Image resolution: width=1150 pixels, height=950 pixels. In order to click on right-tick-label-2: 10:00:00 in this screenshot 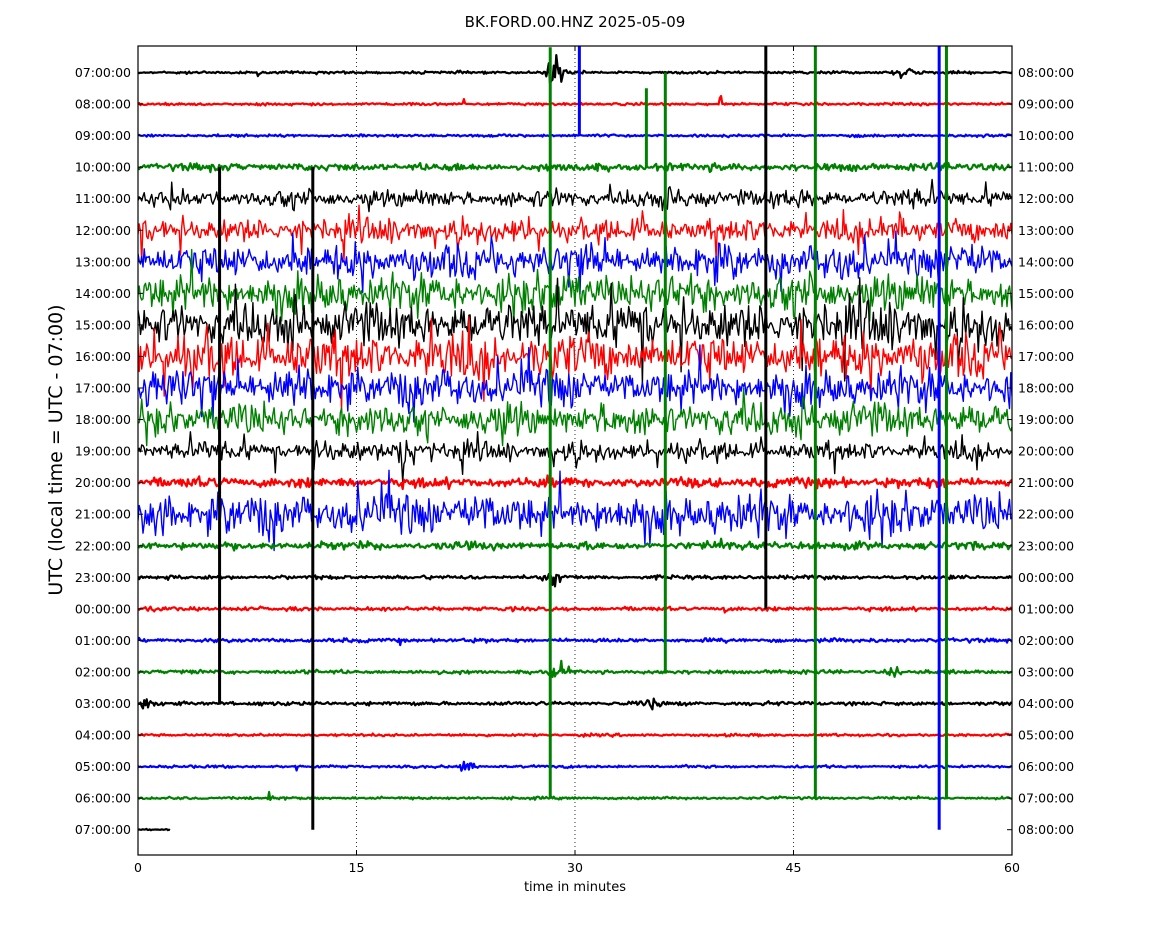, I will do `click(1046, 135)`.